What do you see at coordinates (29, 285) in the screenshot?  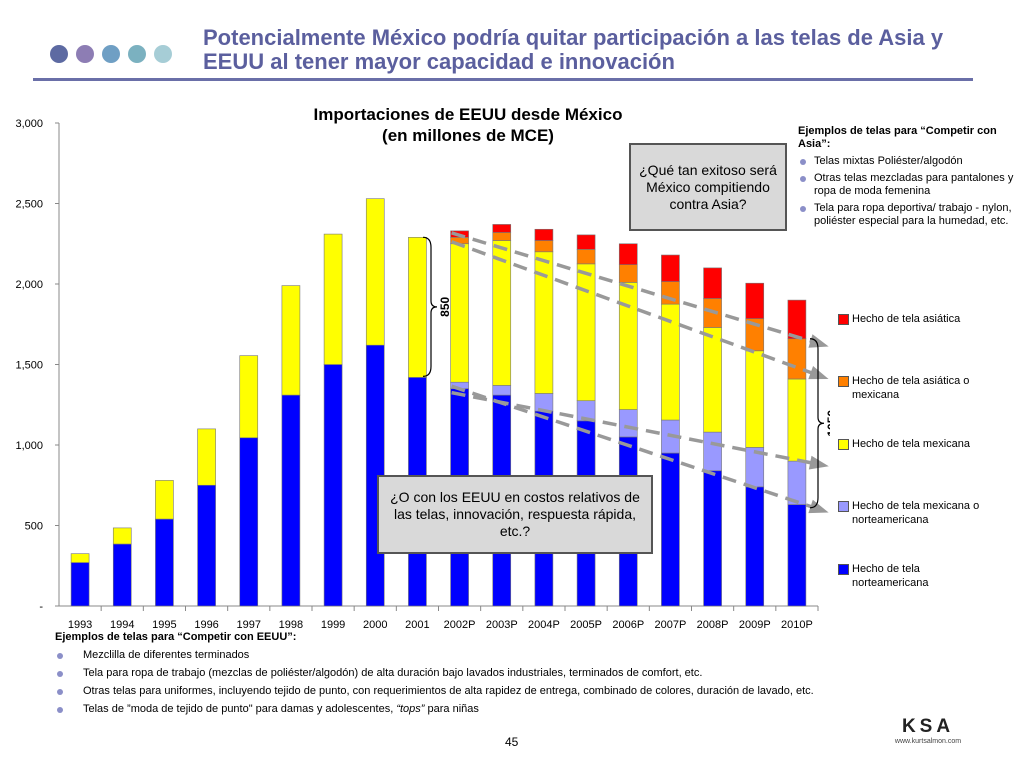 I see `y-tick-label: 2,000` at bounding box center [29, 285].